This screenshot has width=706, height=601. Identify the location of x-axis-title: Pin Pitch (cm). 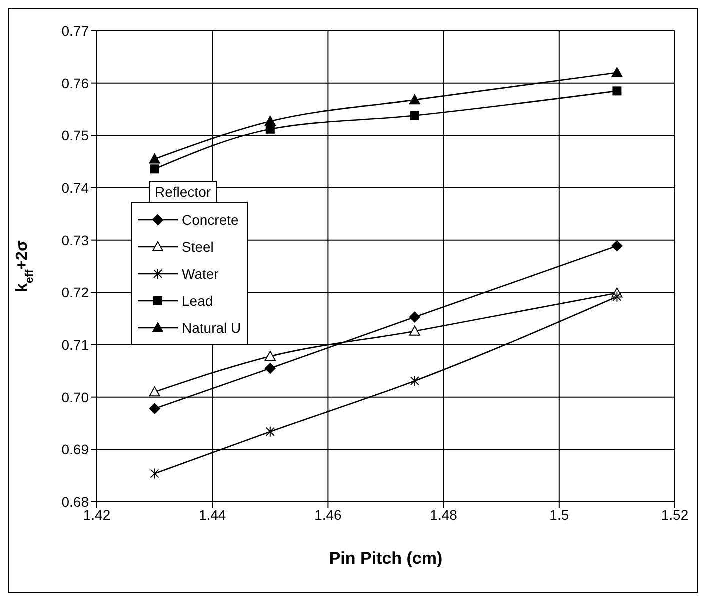
(386, 558).